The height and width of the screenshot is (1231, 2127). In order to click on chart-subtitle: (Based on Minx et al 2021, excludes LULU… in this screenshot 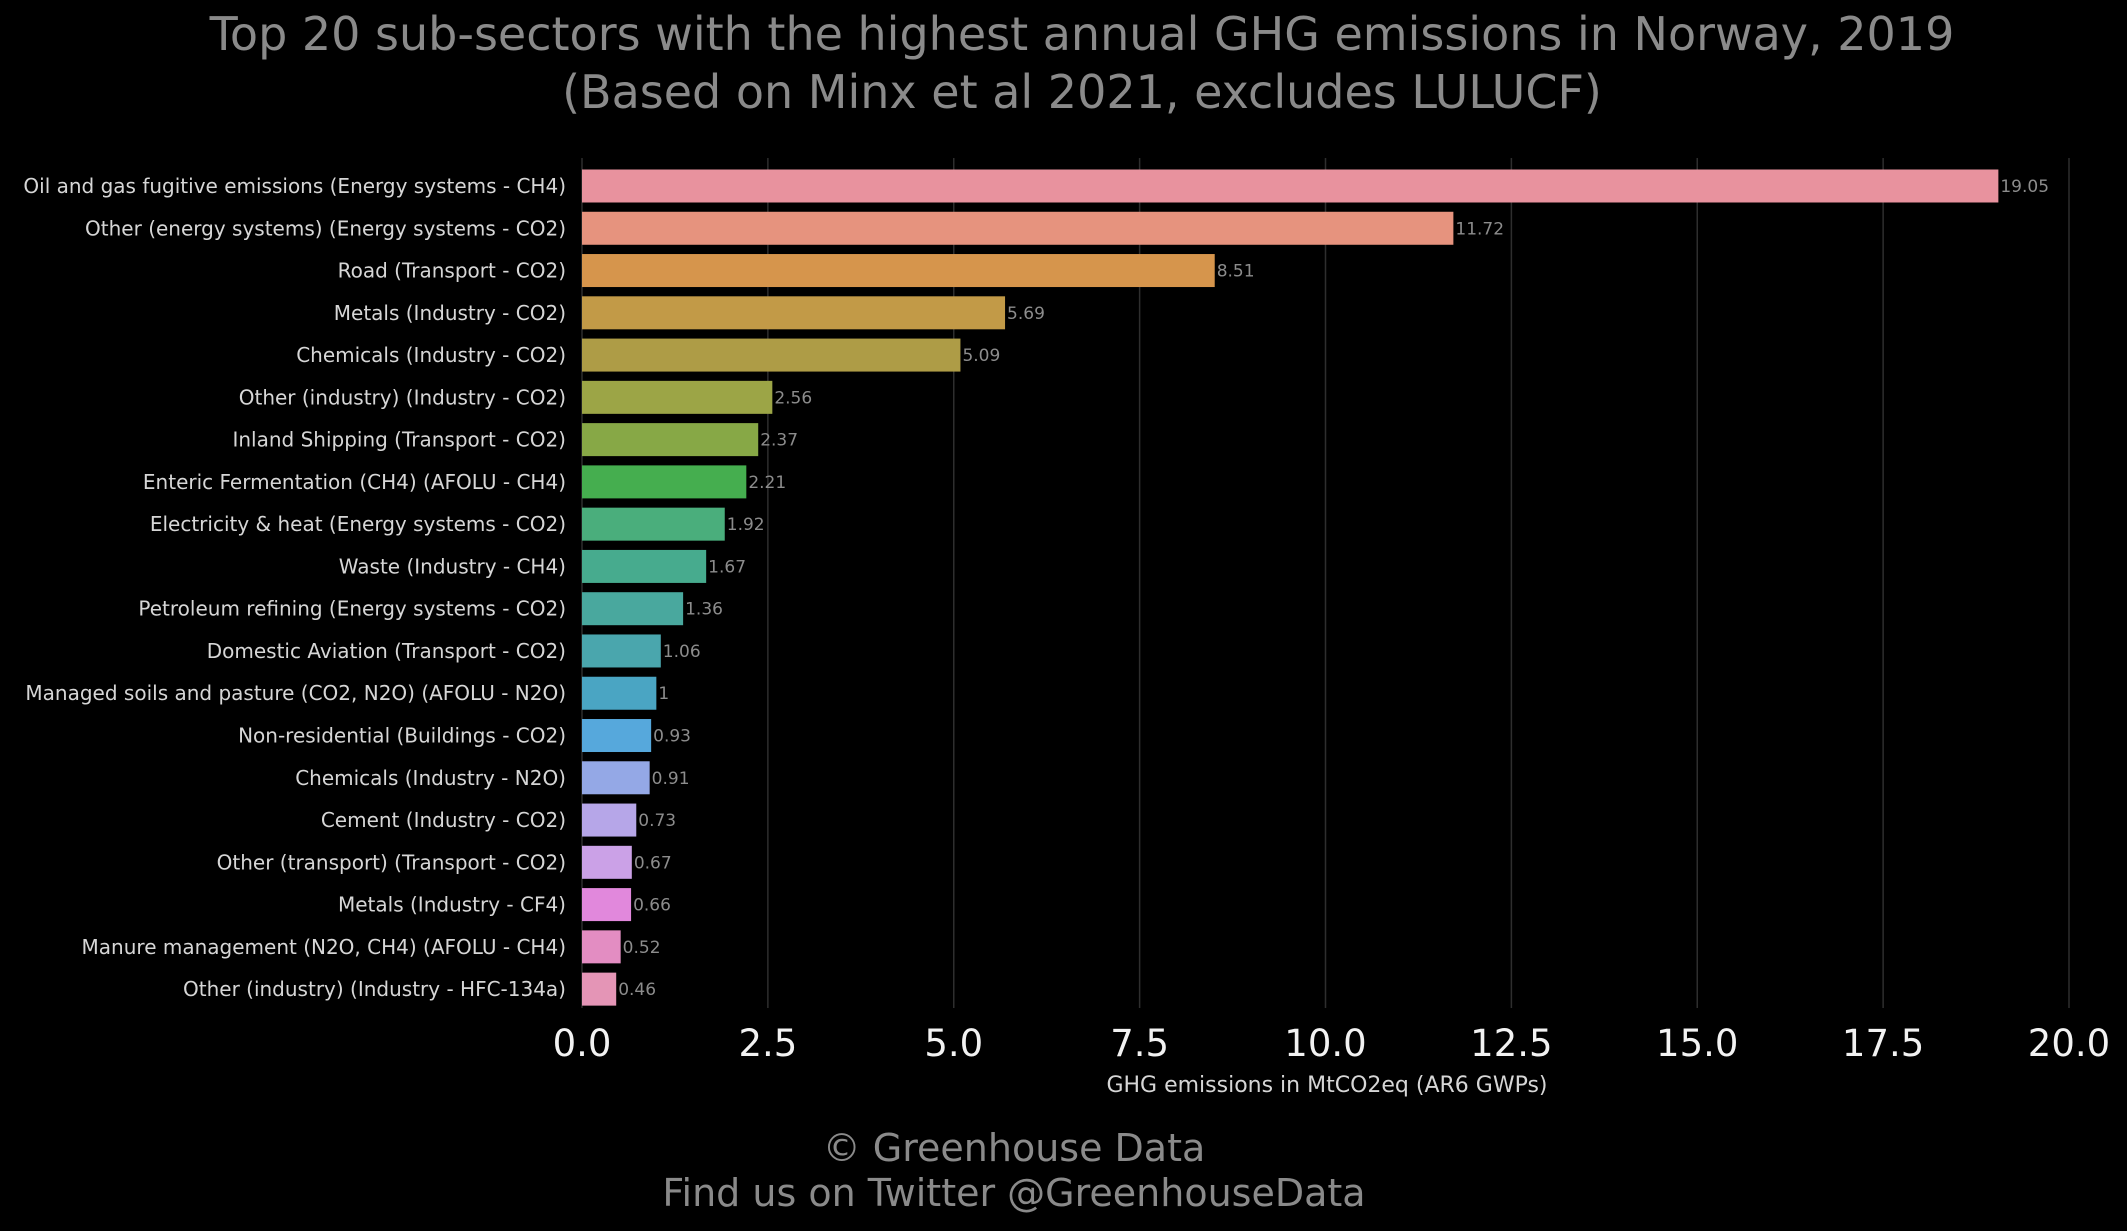, I will do `click(1082, 92)`.